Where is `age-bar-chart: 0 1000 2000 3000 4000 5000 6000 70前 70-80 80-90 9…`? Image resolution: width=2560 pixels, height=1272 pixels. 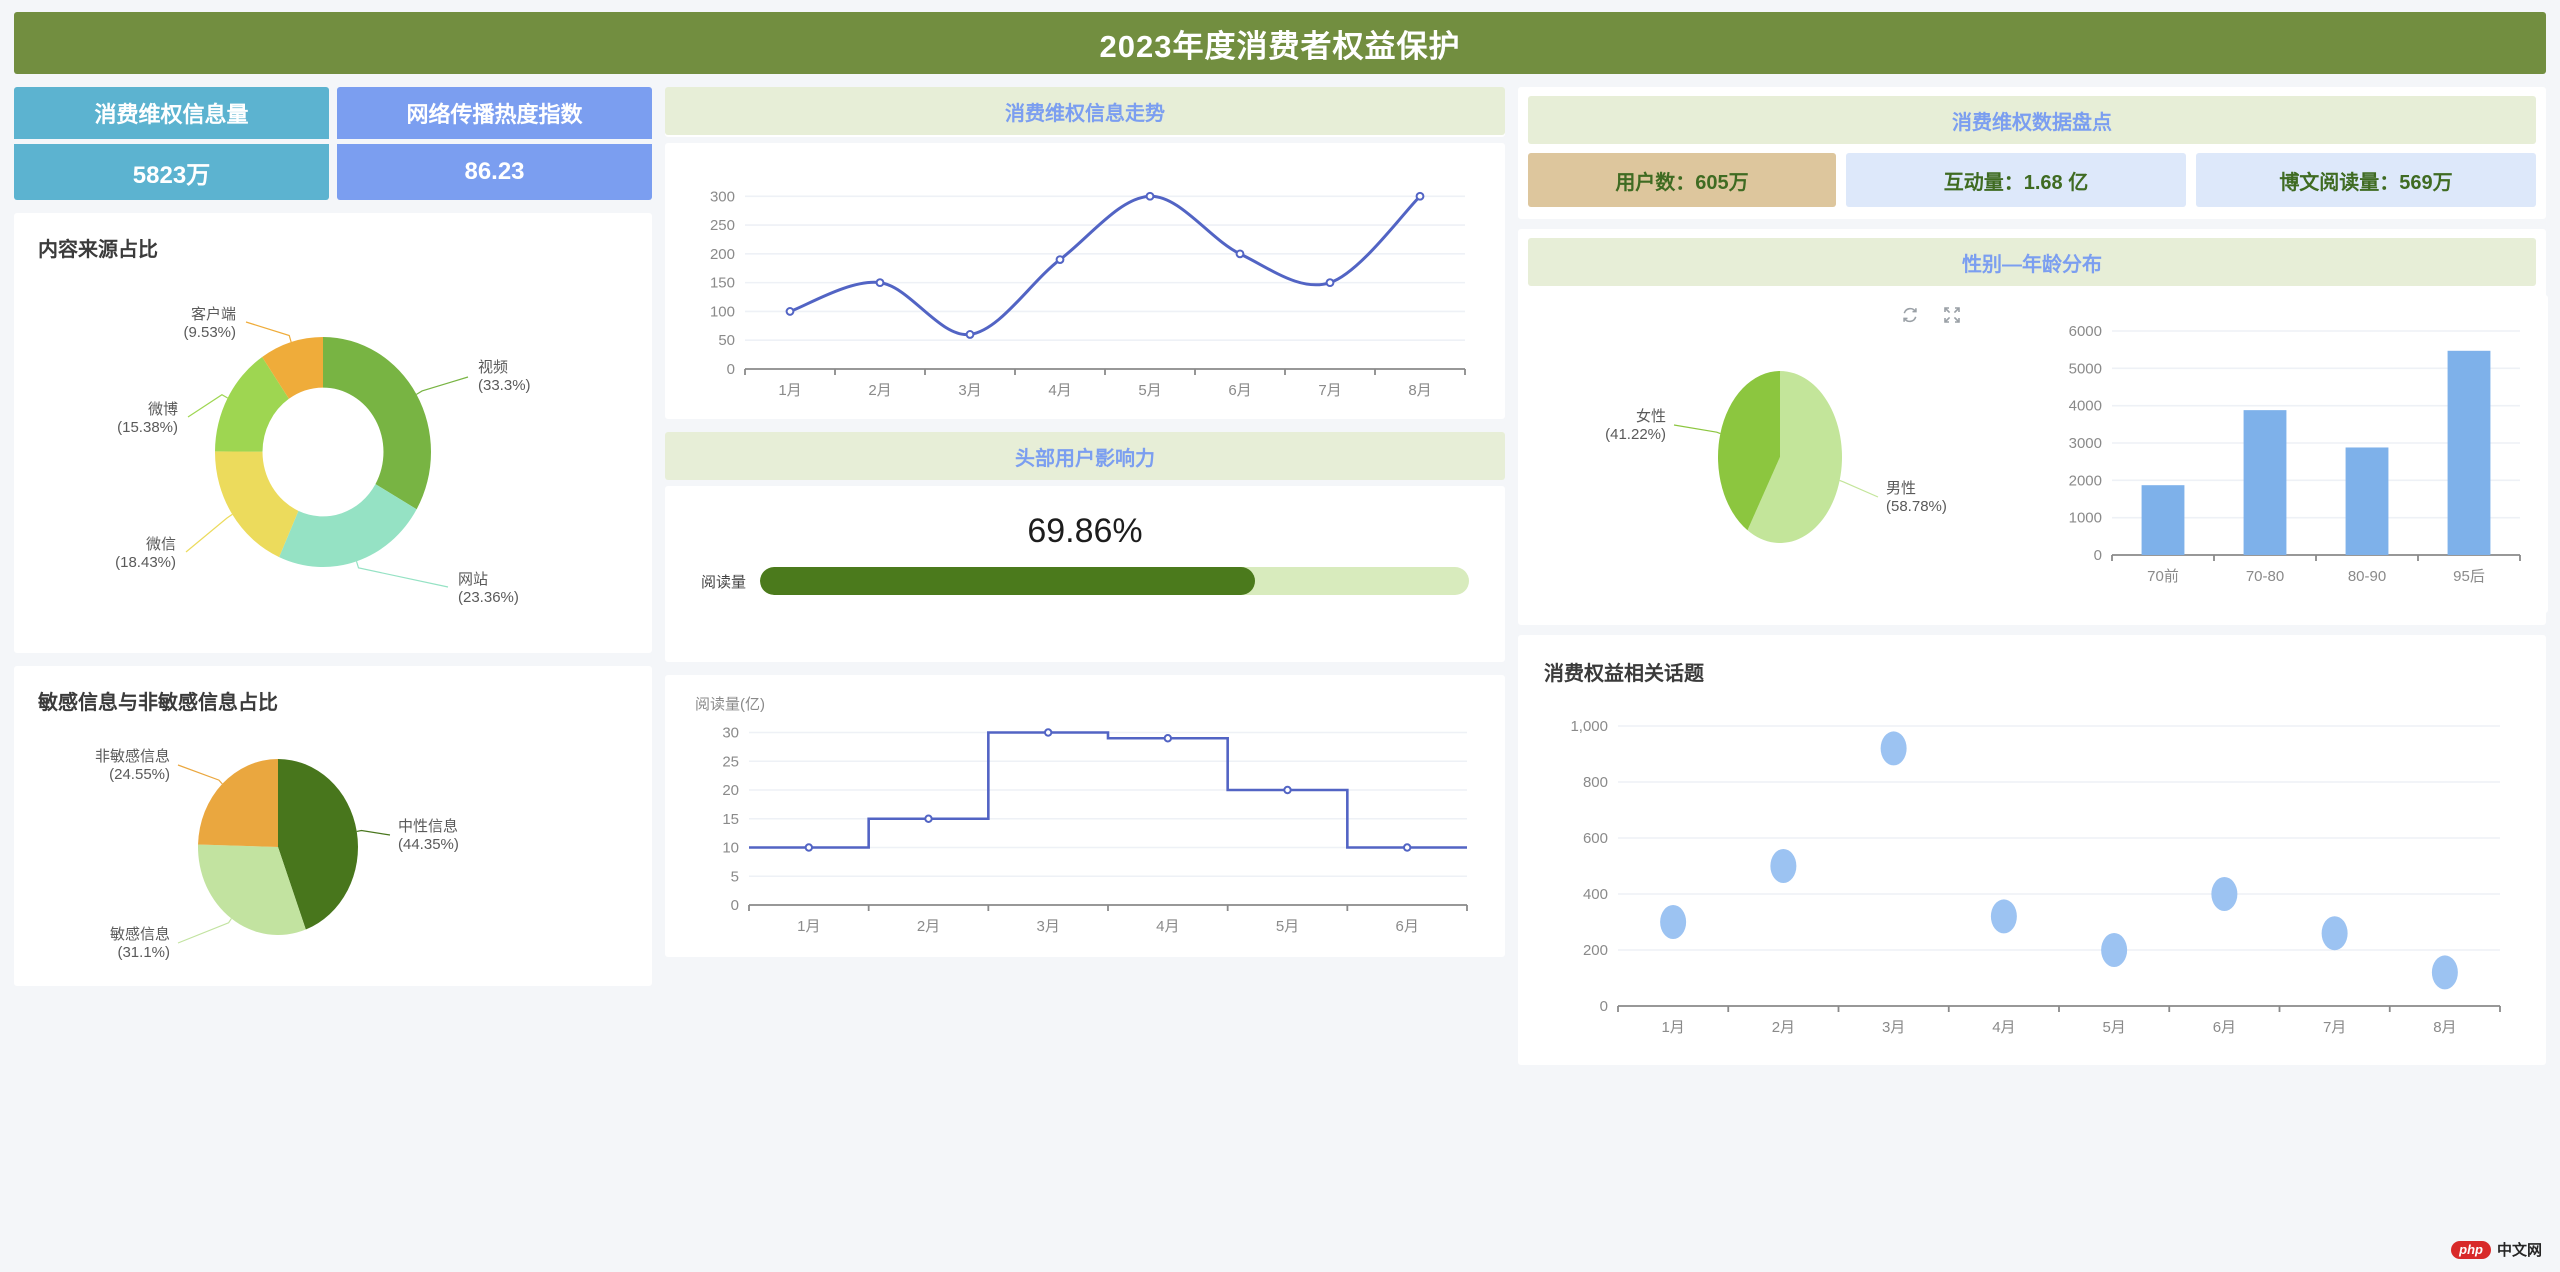 age-bar-chart: 0 1000 2000 3000 4000 5000 6000 70前 70-80 80-90 9… is located at coordinates (2293, 457).